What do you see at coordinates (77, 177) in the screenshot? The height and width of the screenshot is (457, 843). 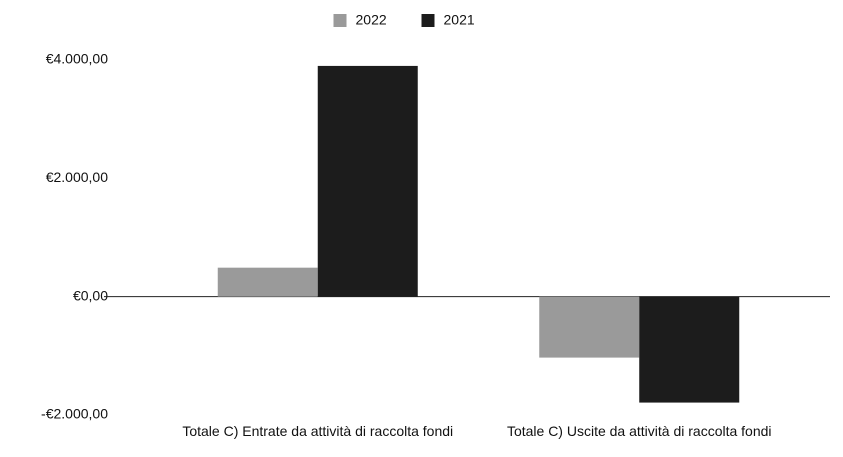 I see `y-tick-label: €2.000,00` at bounding box center [77, 177].